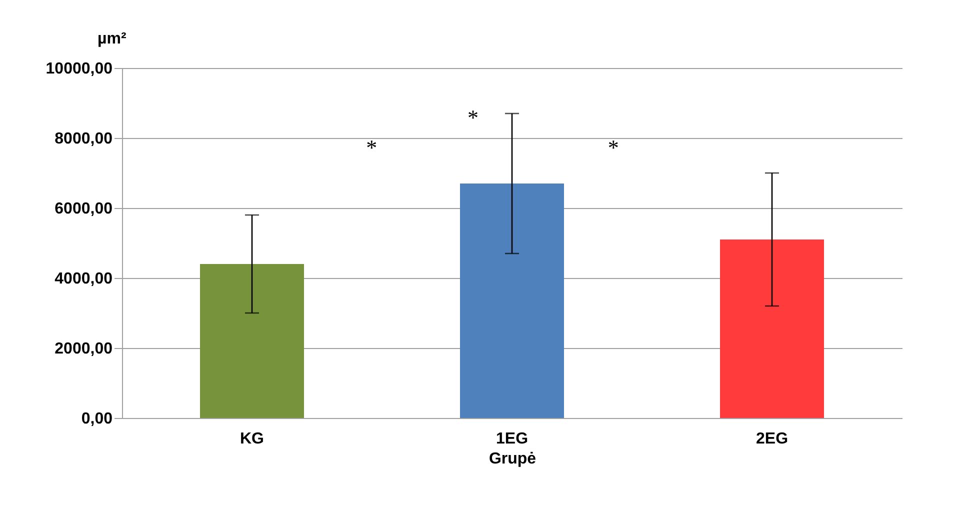 Image resolution: width=964 pixels, height=515 pixels. What do you see at coordinates (83, 349) in the screenshot?
I see `y-tick-label: 2000,00` at bounding box center [83, 349].